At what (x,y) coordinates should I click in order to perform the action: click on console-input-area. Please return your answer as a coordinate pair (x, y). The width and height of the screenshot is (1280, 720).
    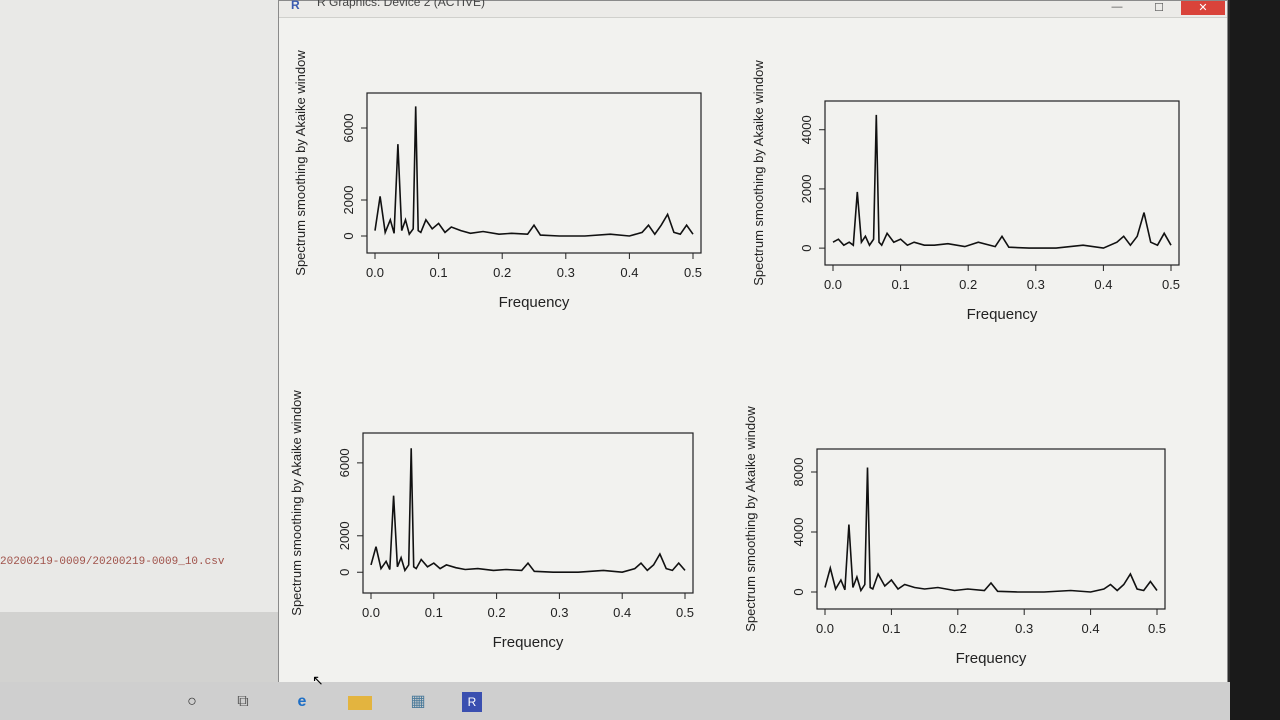
    Looking at the image, I should click on (145, 647).